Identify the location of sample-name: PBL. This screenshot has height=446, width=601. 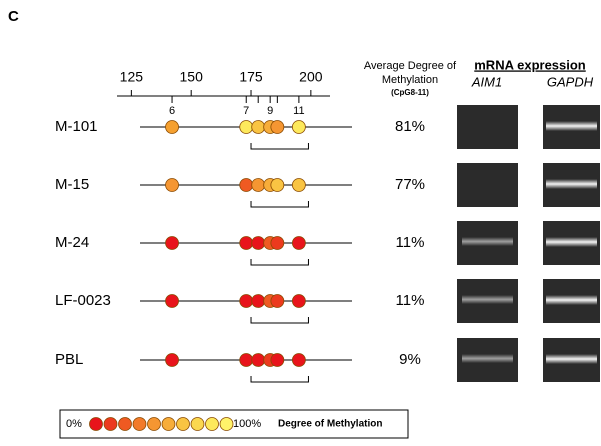
(69, 359).